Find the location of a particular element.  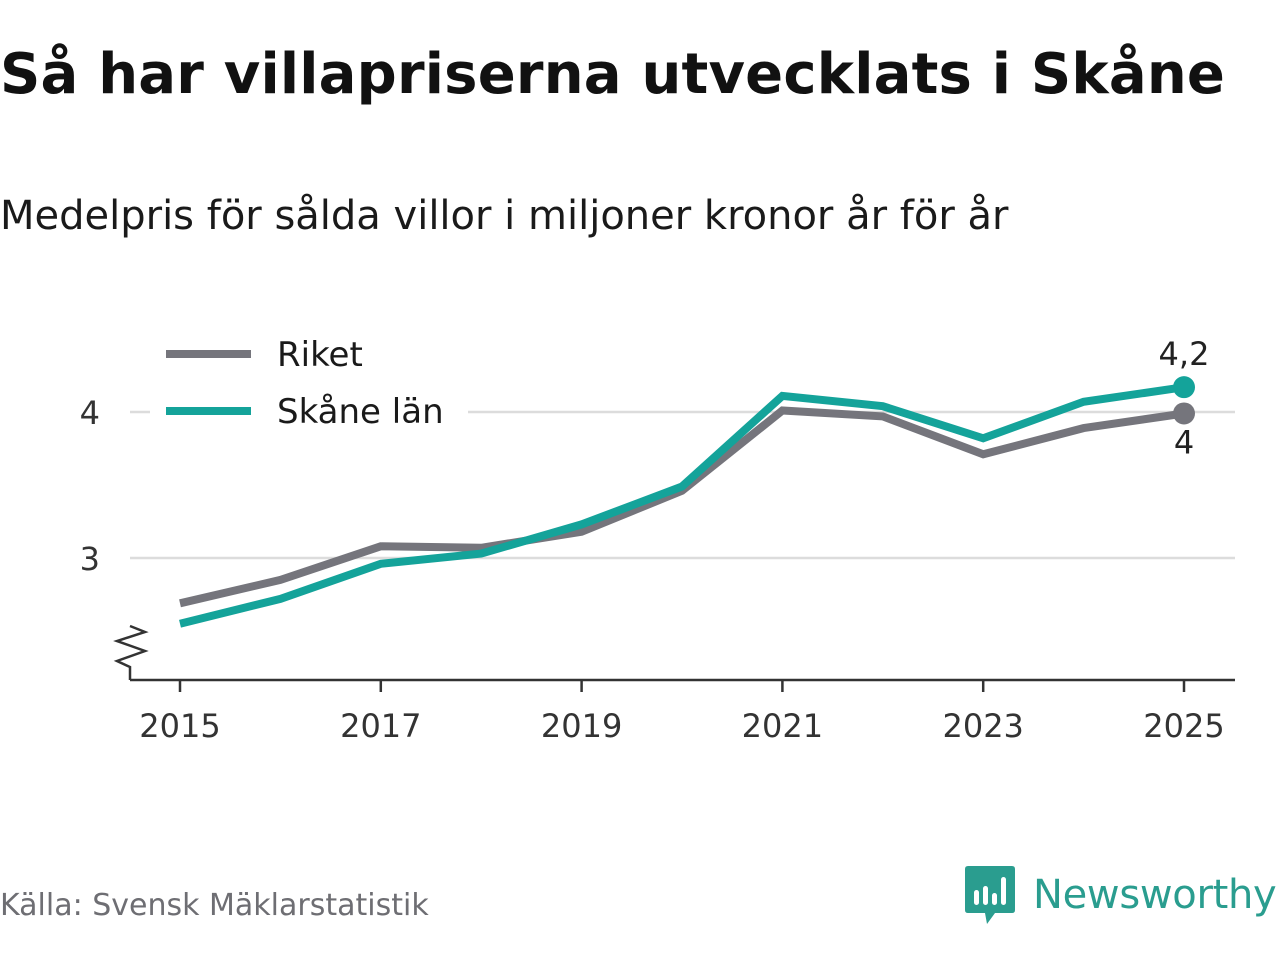

end-label-skane-lan: 4,2 is located at coordinates (1184, 354).